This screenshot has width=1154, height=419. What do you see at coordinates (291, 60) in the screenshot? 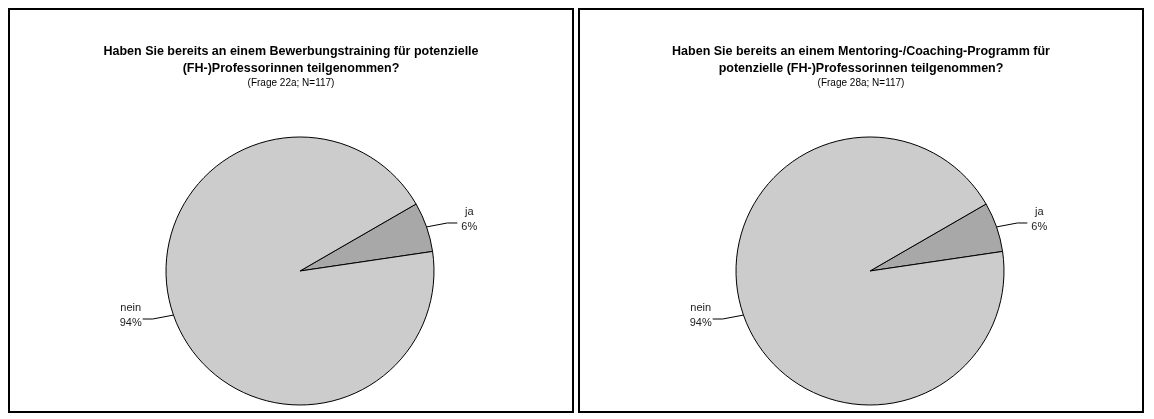
I see `chart-title: Haben Sie bereits an einem Bewerbungstraining für potenzielle (FH-)Professorinnen teilgenommen?` at bounding box center [291, 60].